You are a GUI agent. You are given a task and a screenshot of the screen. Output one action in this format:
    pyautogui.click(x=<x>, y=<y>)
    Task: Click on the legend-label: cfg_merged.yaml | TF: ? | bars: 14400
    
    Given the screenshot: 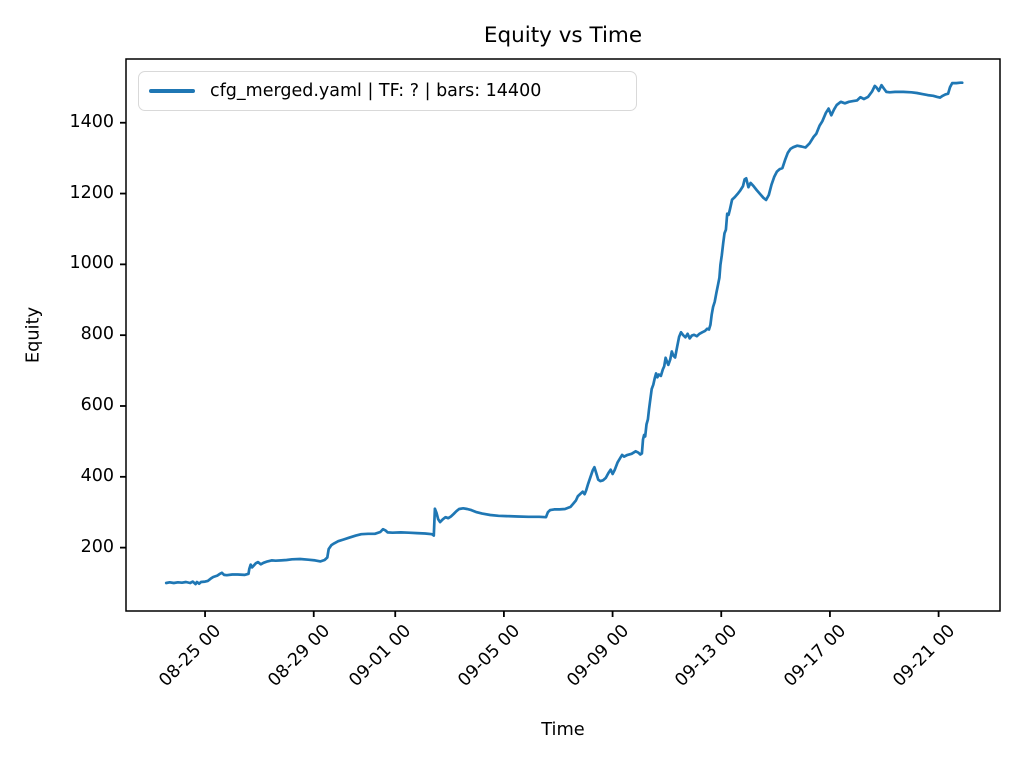 What is the action you would take?
    pyautogui.click(x=376, y=91)
    